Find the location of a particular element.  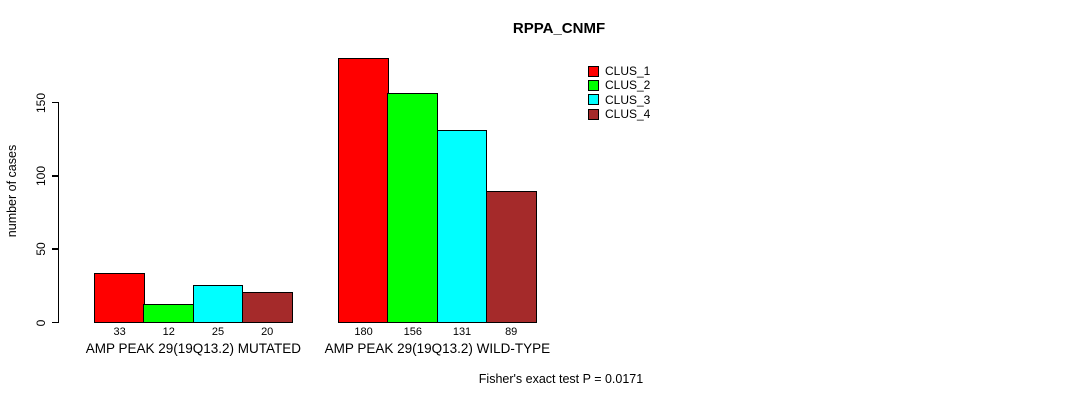

x-category-label: AMP PEAK 29(19Q13.2) WILD-TYPE is located at coordinates (437, 348).